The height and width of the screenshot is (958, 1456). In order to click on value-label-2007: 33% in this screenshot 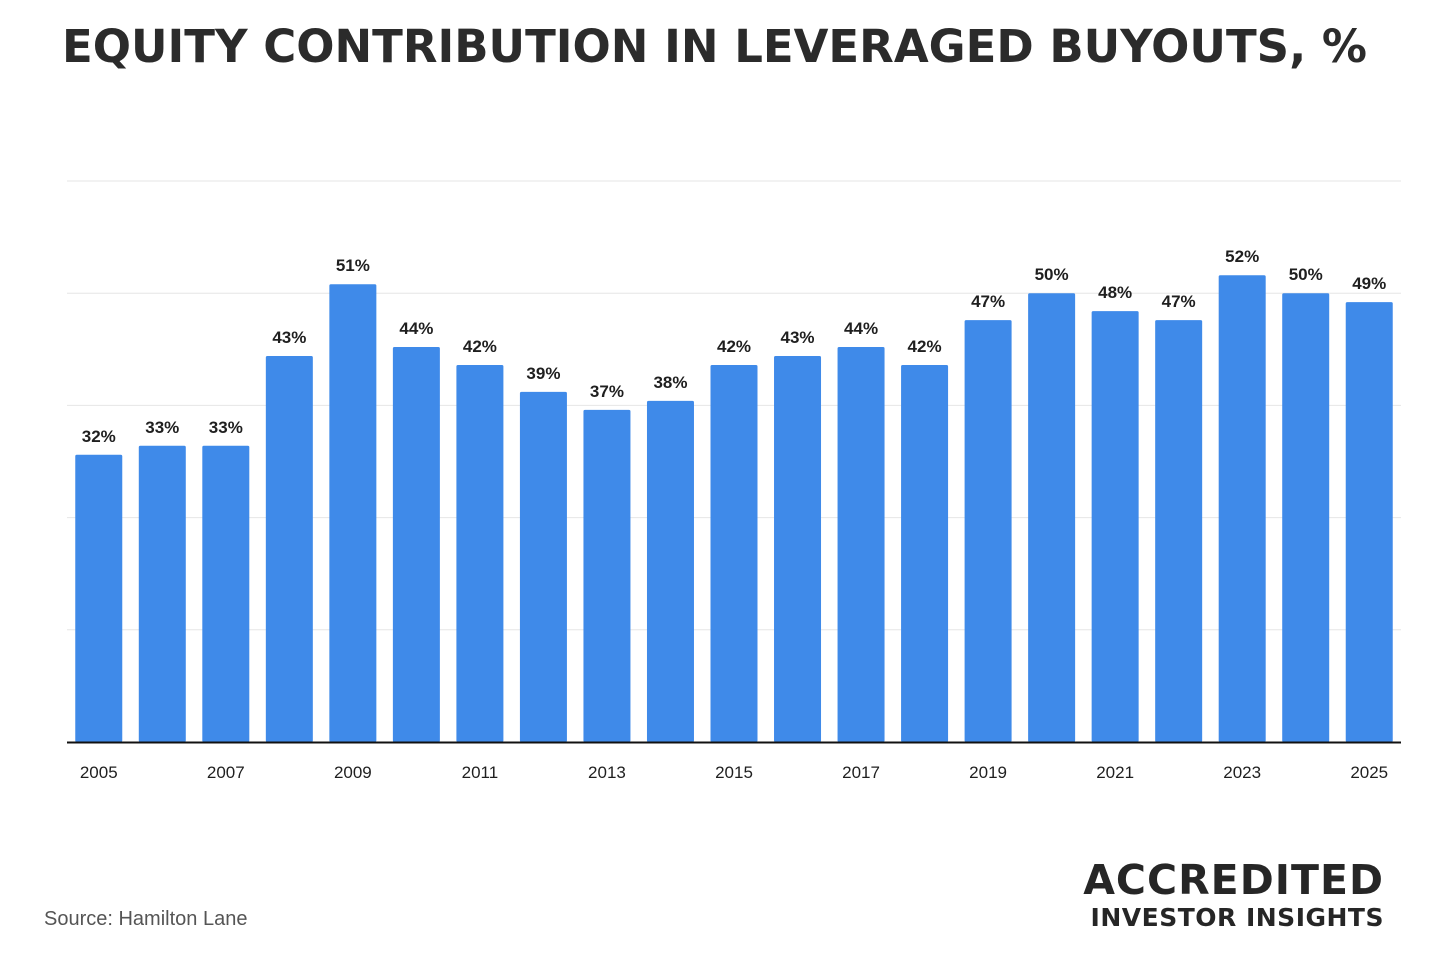, I will do `click(226, 427)`.